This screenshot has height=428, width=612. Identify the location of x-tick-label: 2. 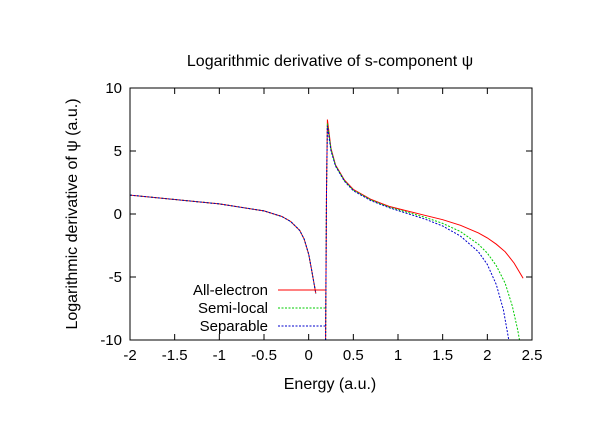
(487, 355).